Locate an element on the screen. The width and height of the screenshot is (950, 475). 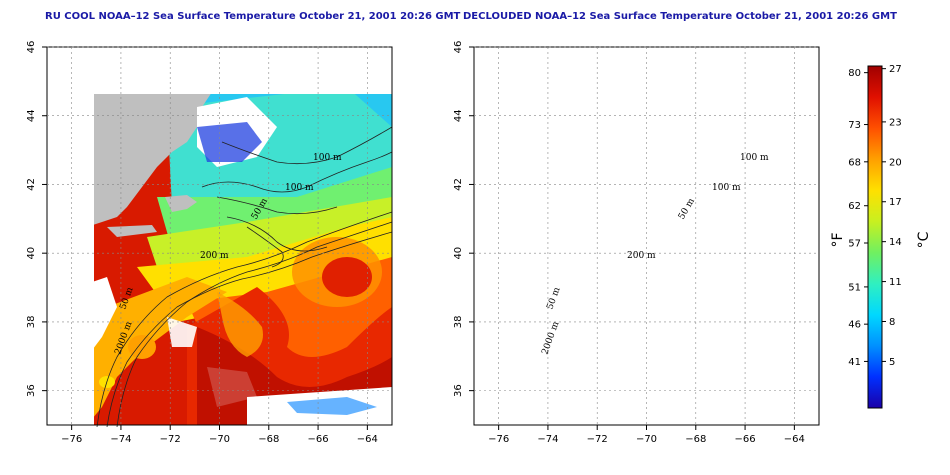
fahrenheit-tick-label: 68 is located at coordinates (854, 162).